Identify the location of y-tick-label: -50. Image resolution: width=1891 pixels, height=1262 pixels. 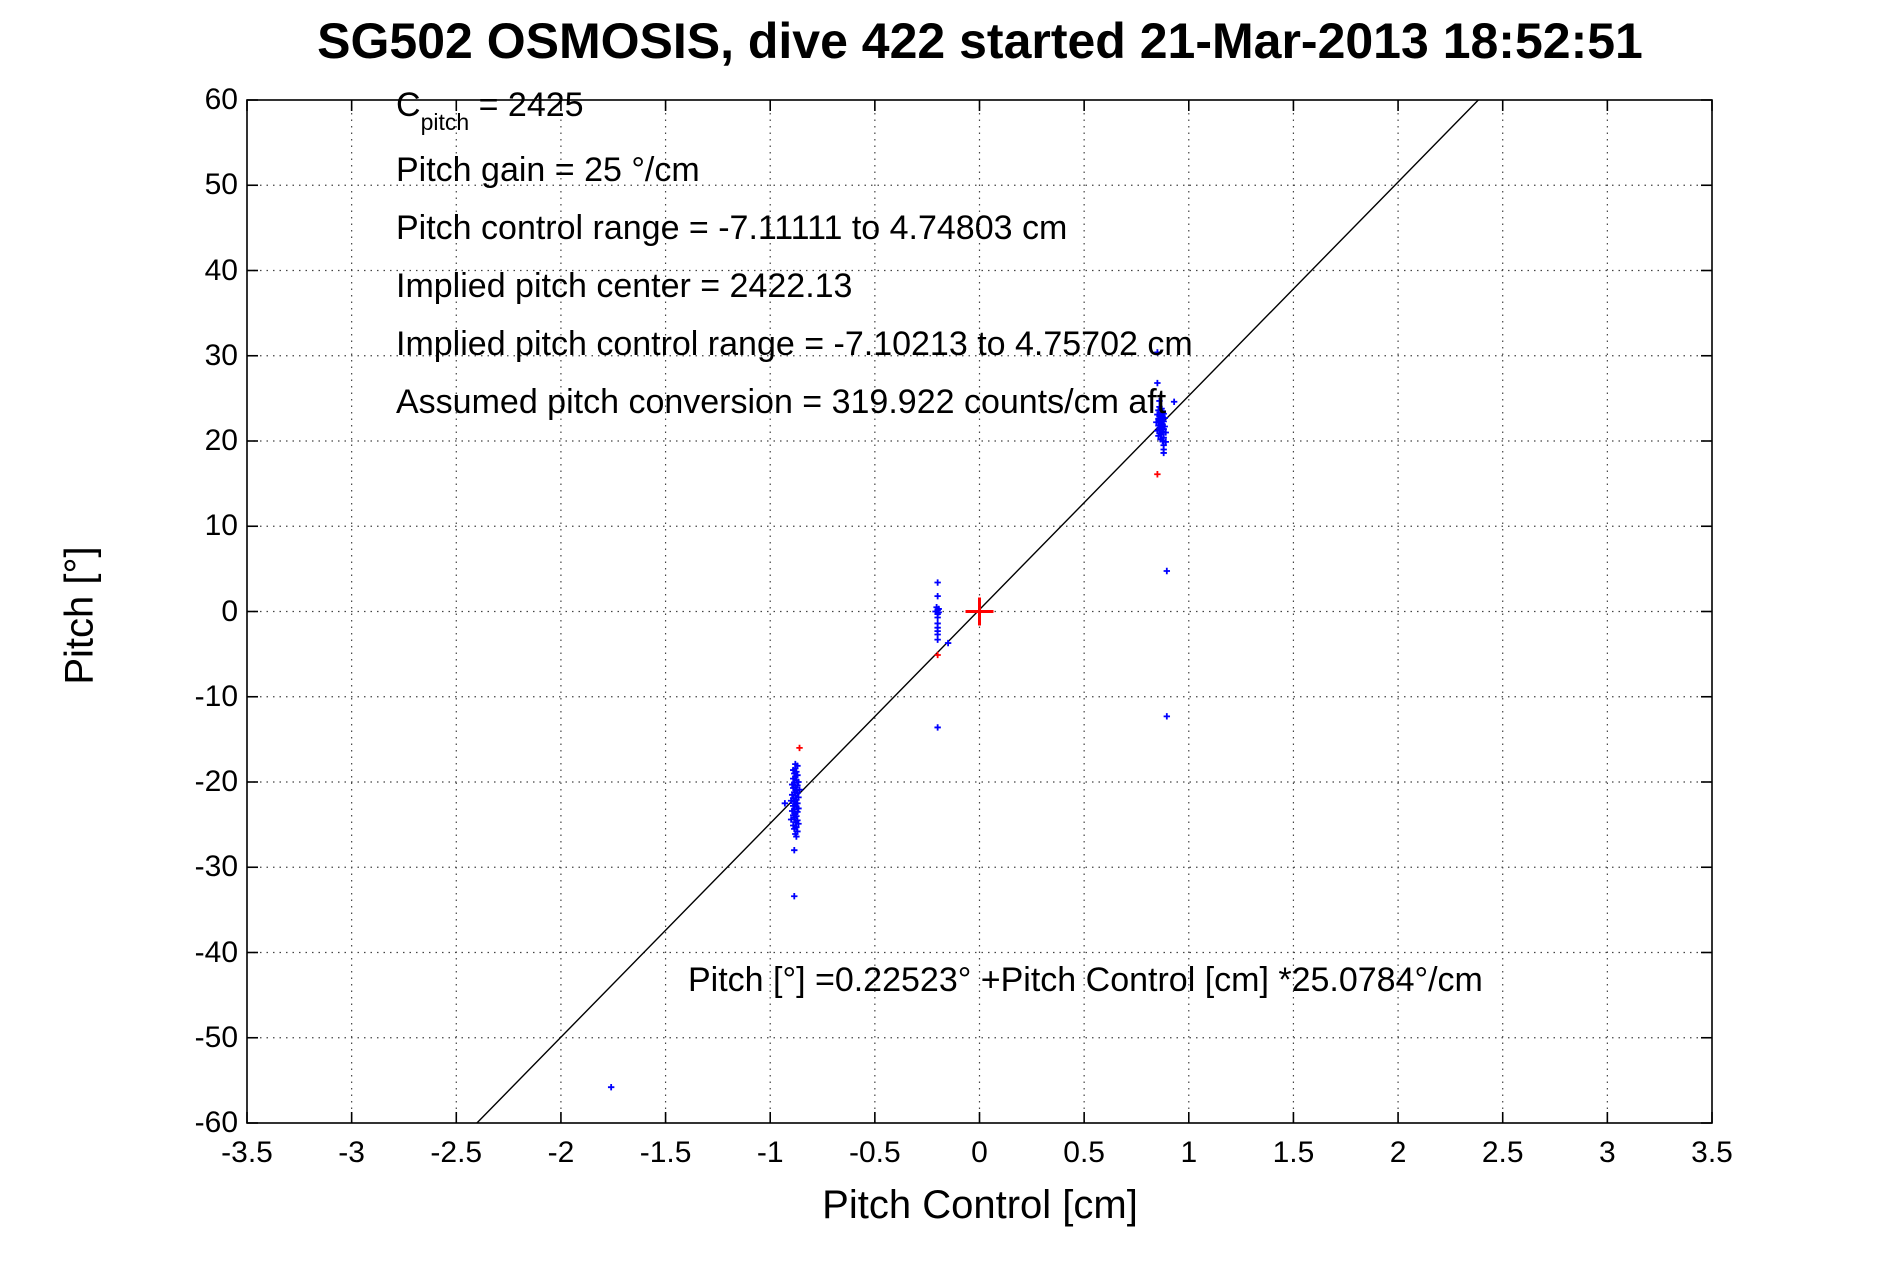
(216, 1037).